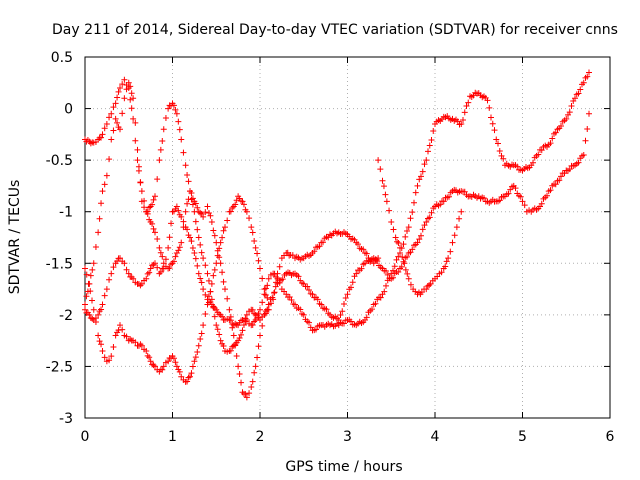 The width and height of the screenshot is (640, 480). Describe the element at coordinates (68, 110) in the screenshot. I see `y-tick-label: 0` at that location.